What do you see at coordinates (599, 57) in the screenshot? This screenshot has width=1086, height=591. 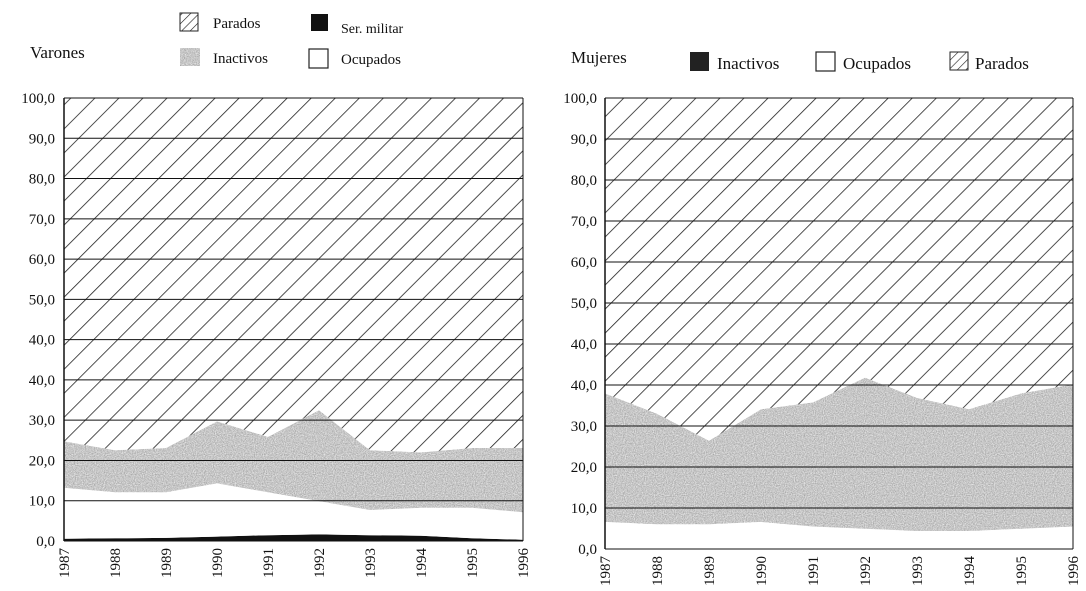 I see `panel-title: Mujeres` at bounding box center [599, 57].